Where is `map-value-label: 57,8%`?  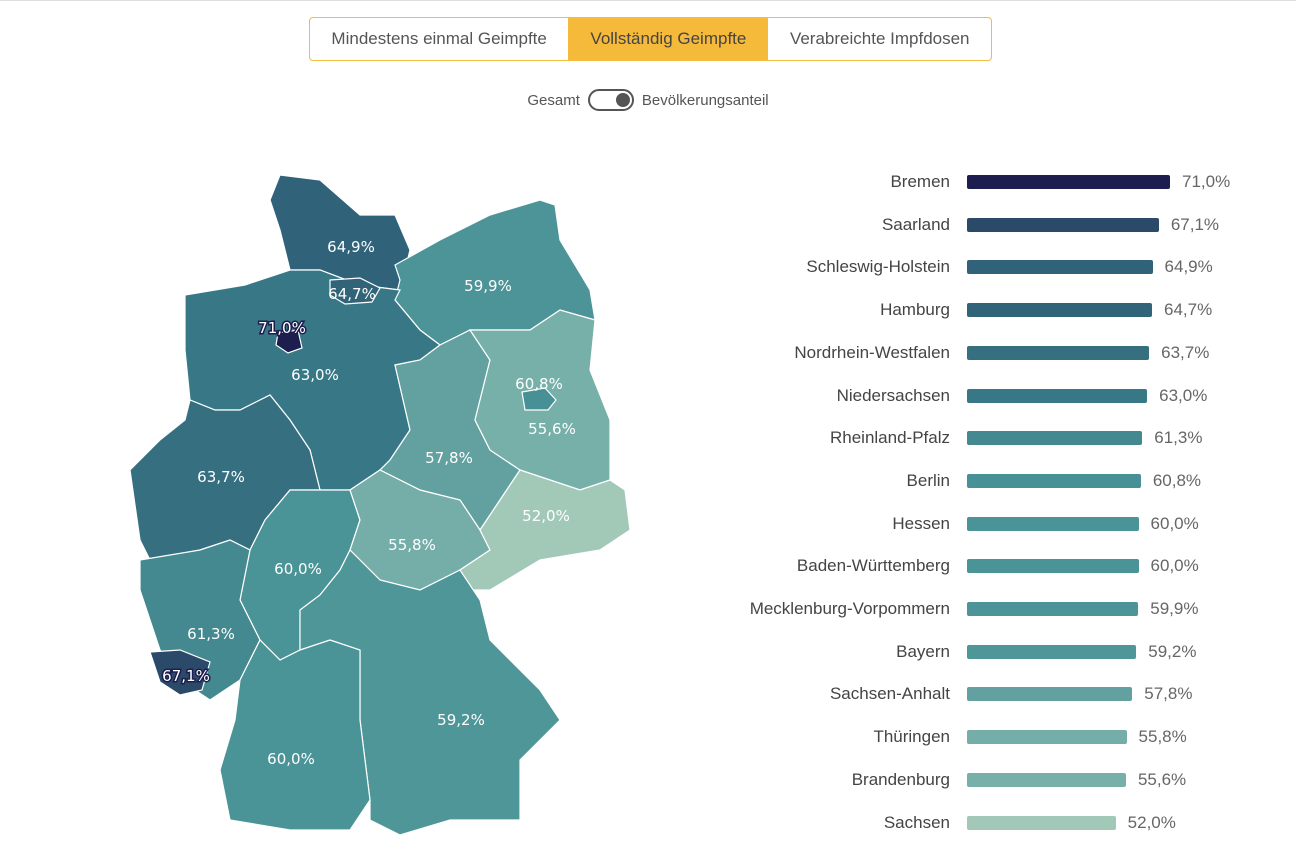 map-value-label: 57,8% is located at coordinates (449, 458).